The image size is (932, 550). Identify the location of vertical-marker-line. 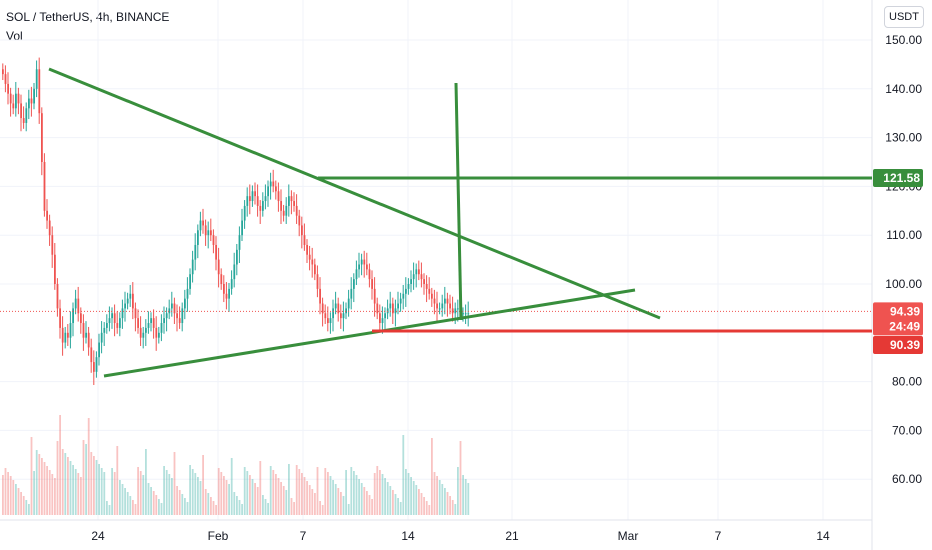
(458, 201).